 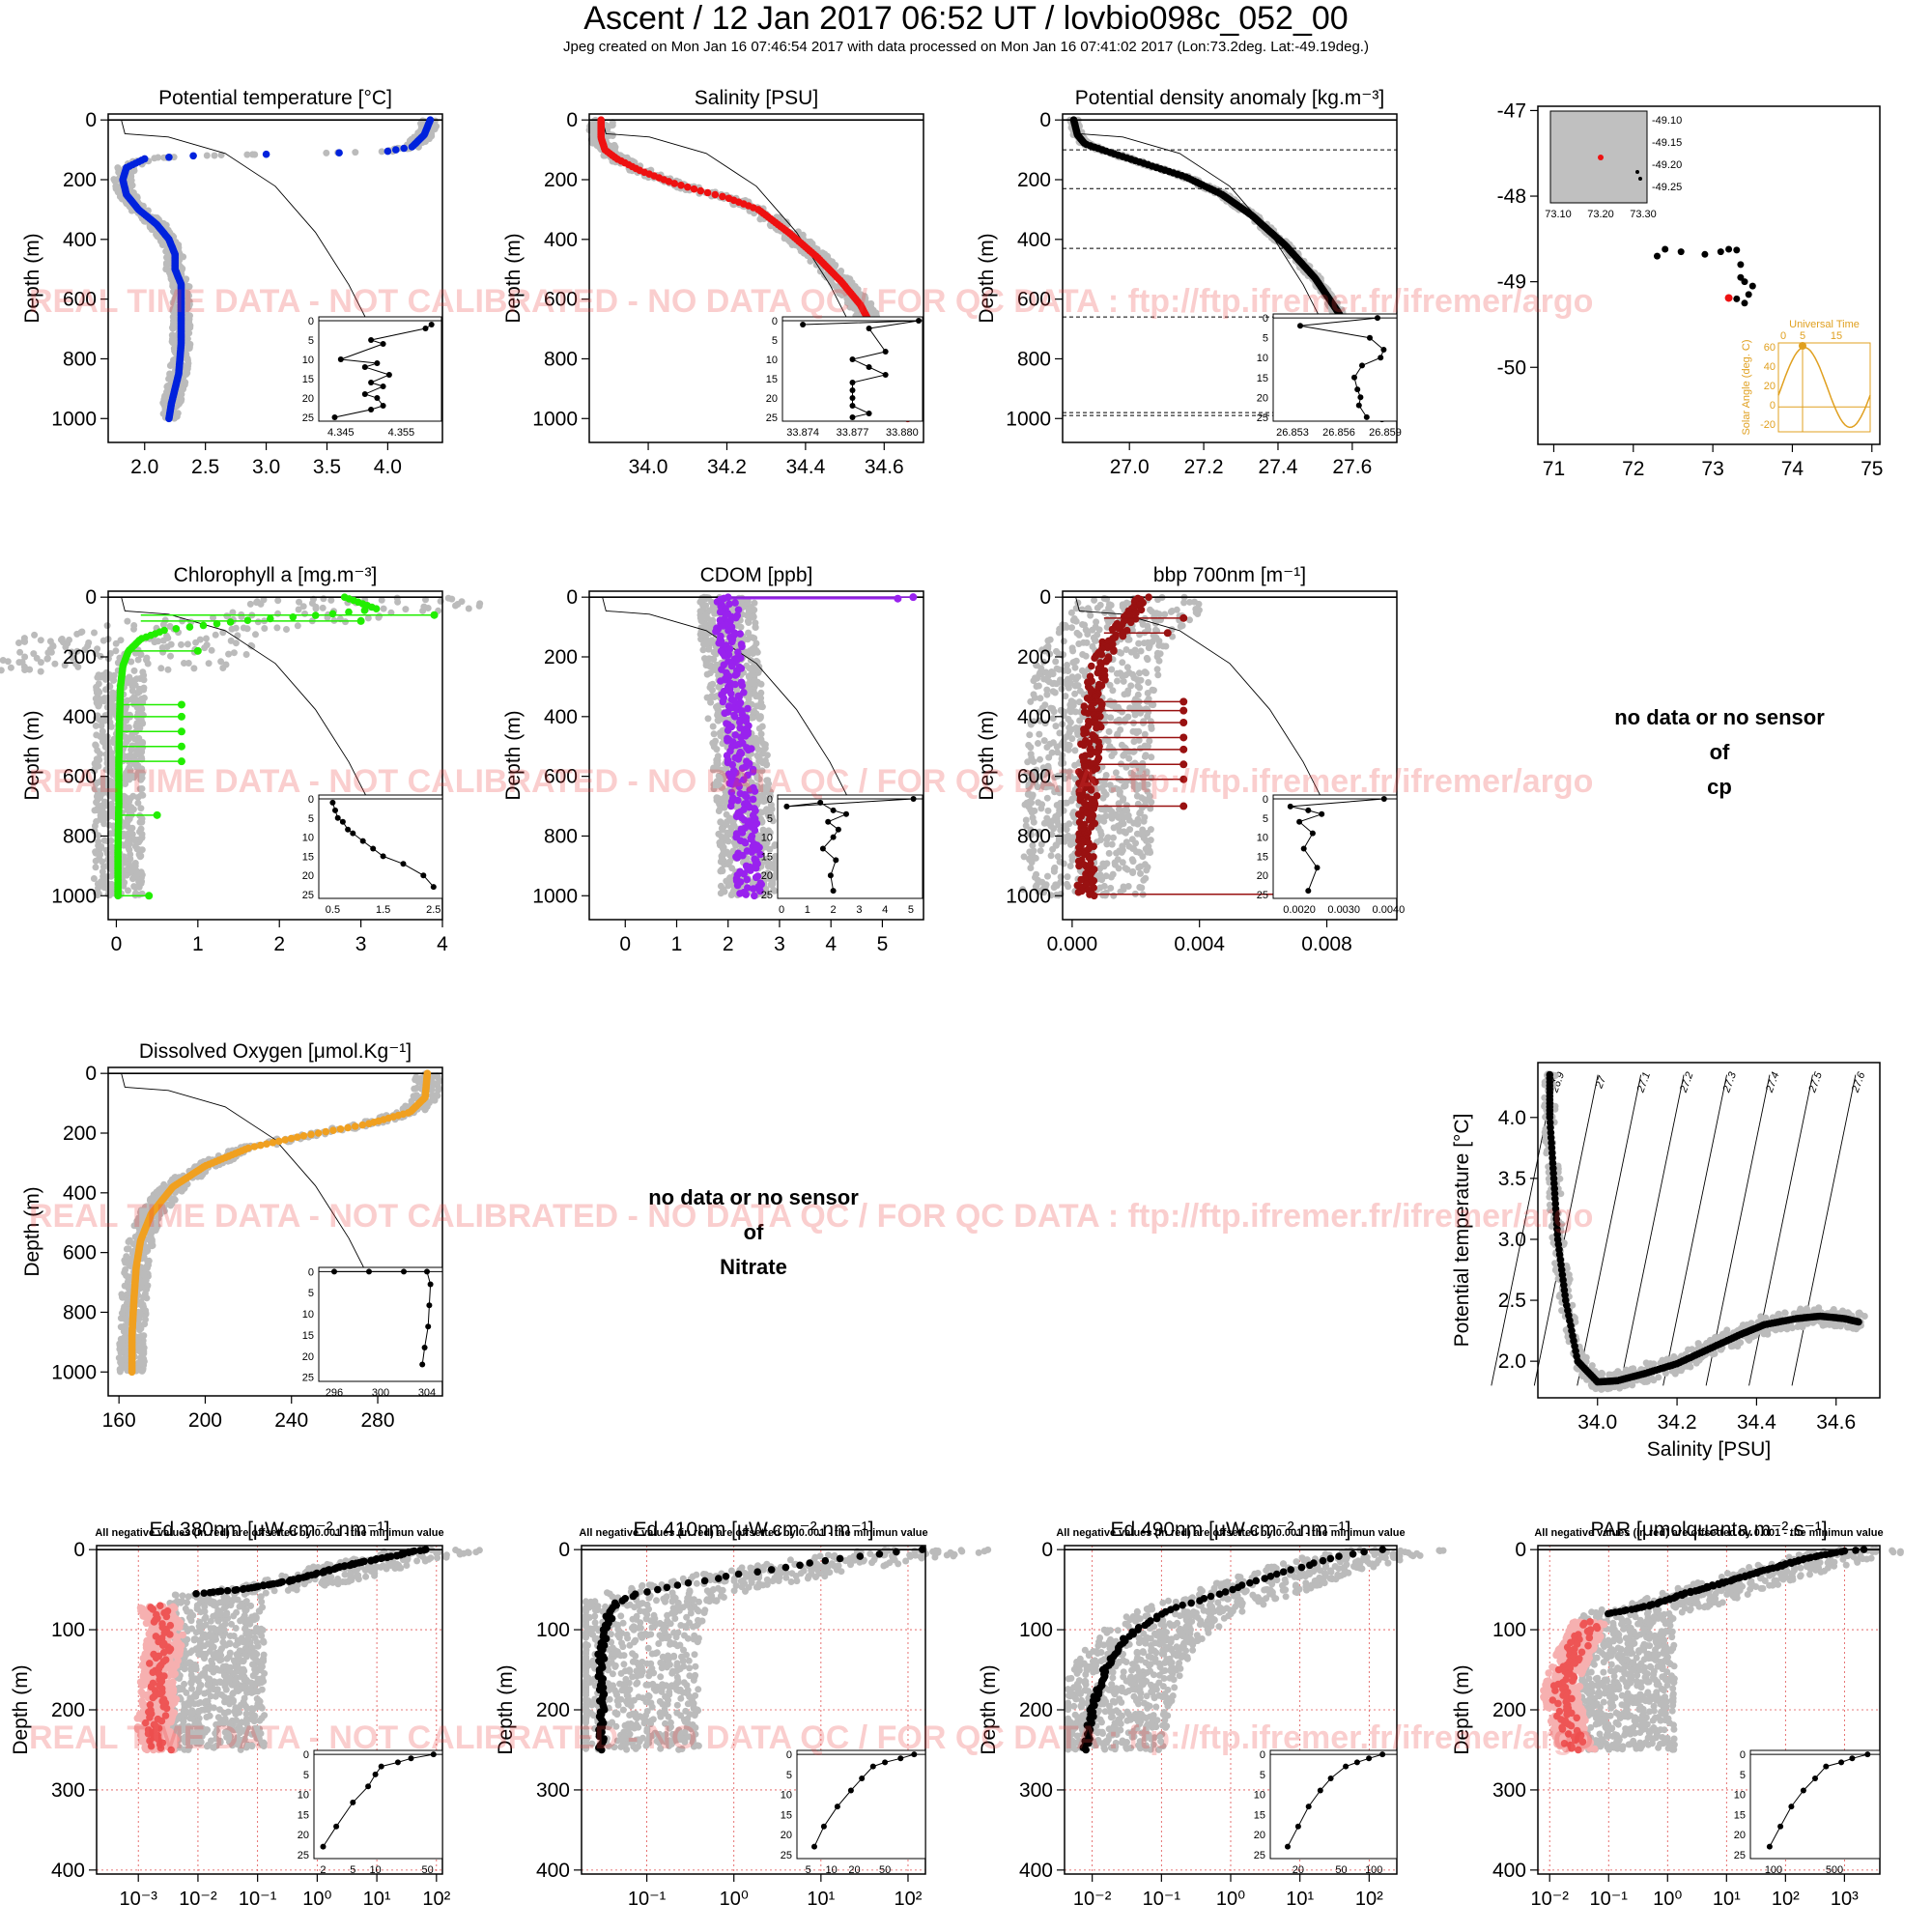 What do you see at coordinates (775, 341) in the screenshot?
I see `inset-y-tick-label: 5` at bounding box center [775, 341].